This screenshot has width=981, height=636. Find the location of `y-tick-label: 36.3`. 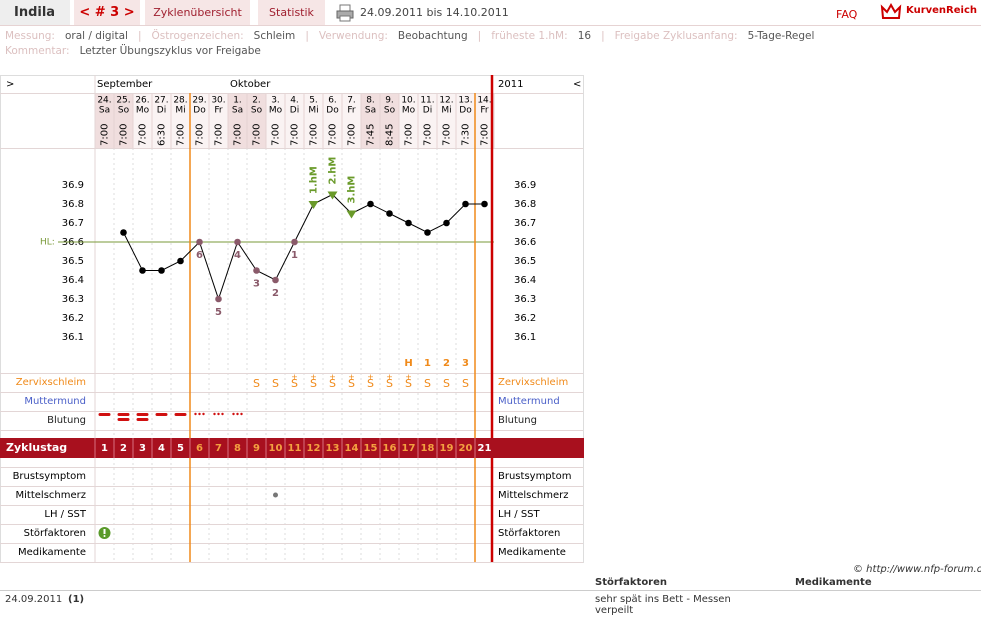

y-tick-label: 36.3 is located at coordinates (525, 299).